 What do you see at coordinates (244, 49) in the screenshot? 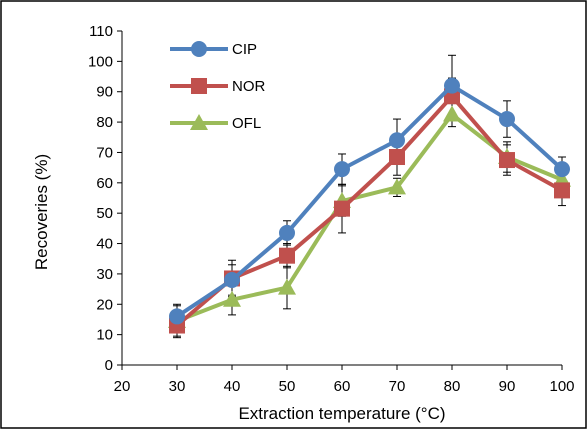
I see `legend-label-cip: CIP` at bounding box center [244, 49].